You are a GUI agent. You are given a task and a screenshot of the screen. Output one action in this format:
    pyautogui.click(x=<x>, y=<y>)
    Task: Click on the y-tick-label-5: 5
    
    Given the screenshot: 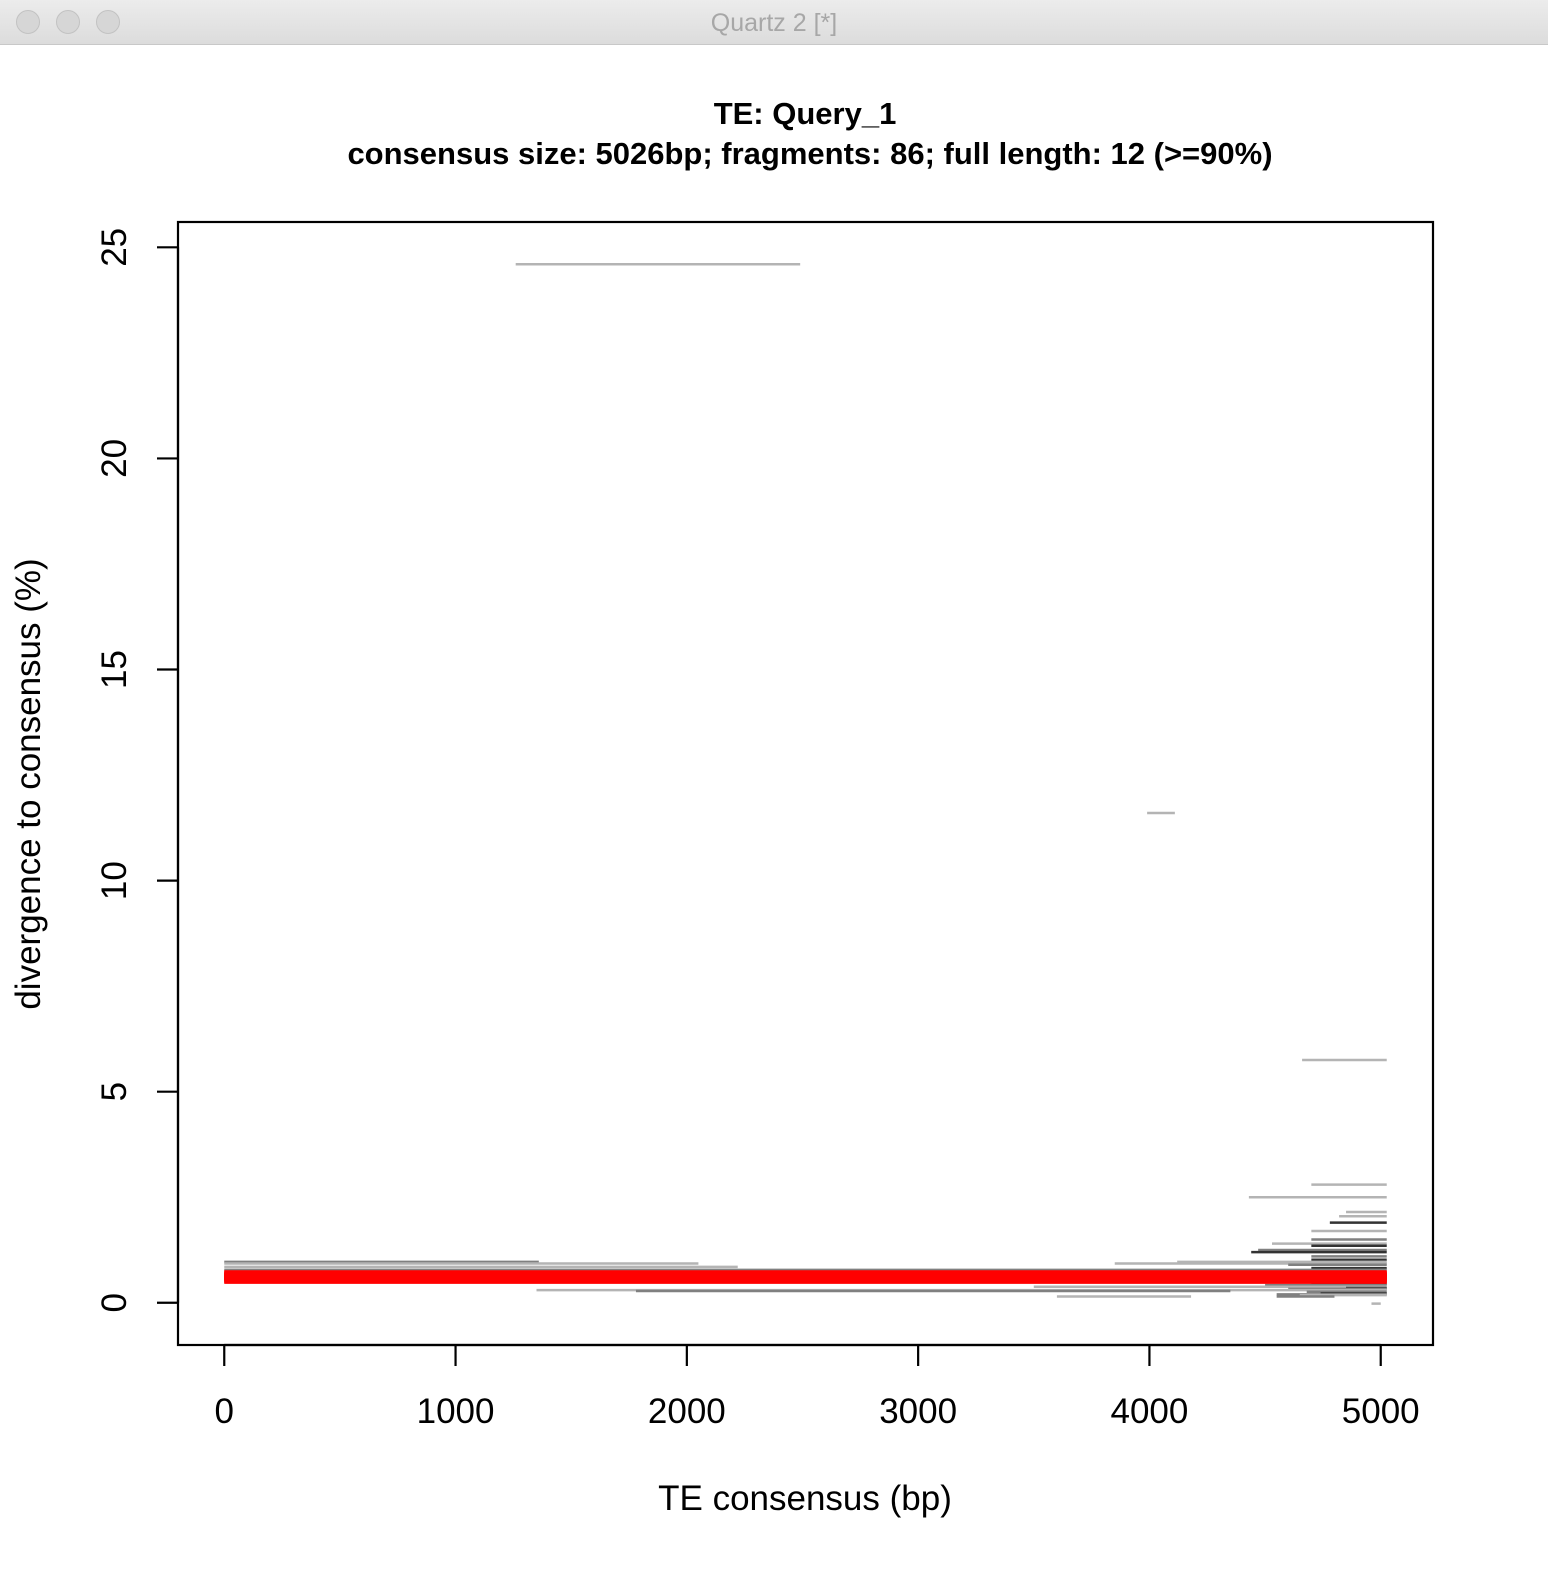 What is the action you would take?
    pyautogui.click(x=114, y=1091)
    